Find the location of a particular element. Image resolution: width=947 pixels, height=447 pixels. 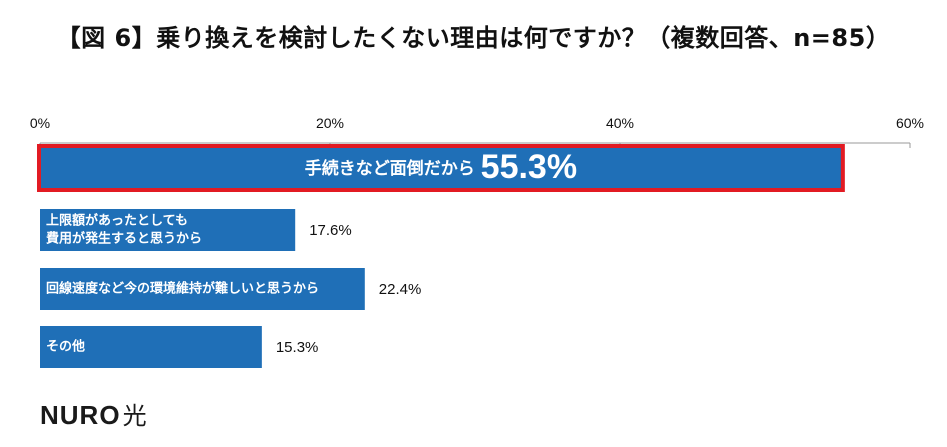

value-label: 55.3% is located at coordinates (529, 167).